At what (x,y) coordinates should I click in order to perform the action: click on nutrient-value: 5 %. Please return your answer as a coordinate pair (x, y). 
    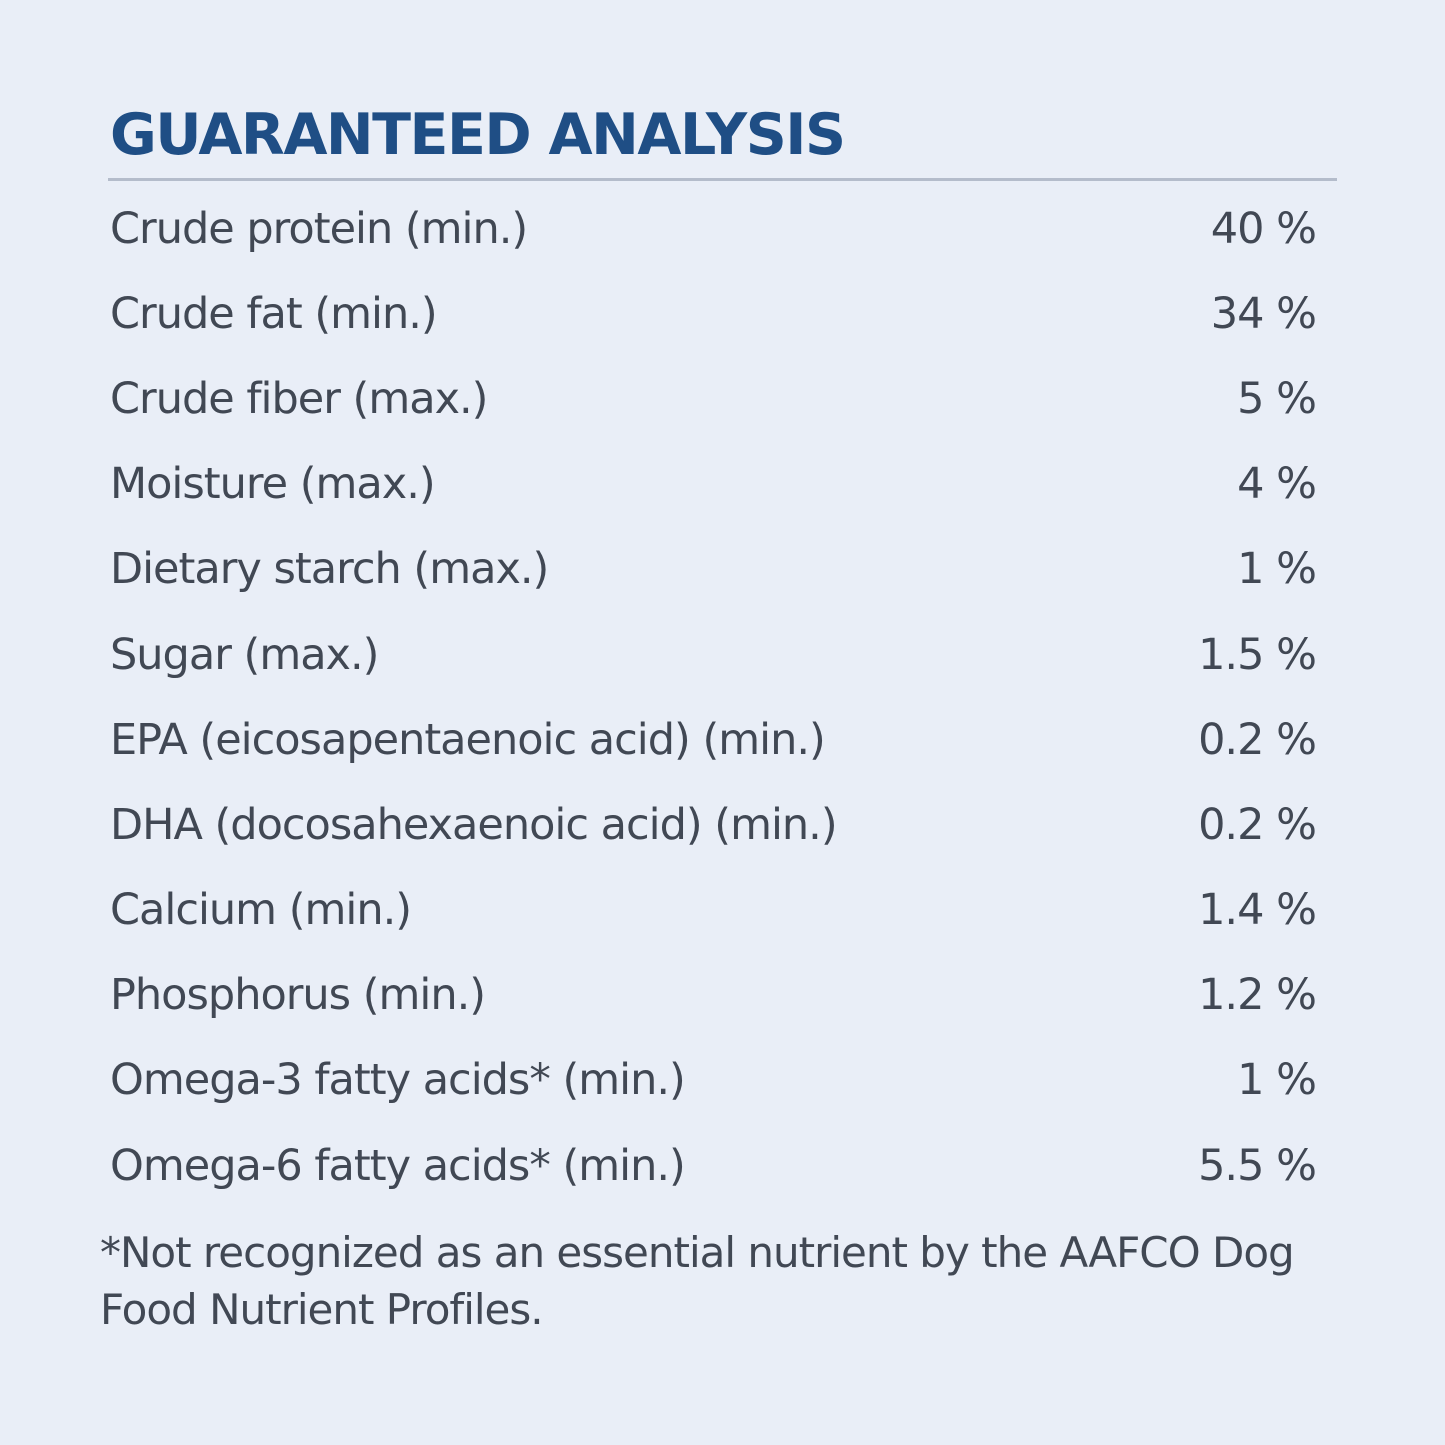
    Looking at the image, I should click on (1277, 398).